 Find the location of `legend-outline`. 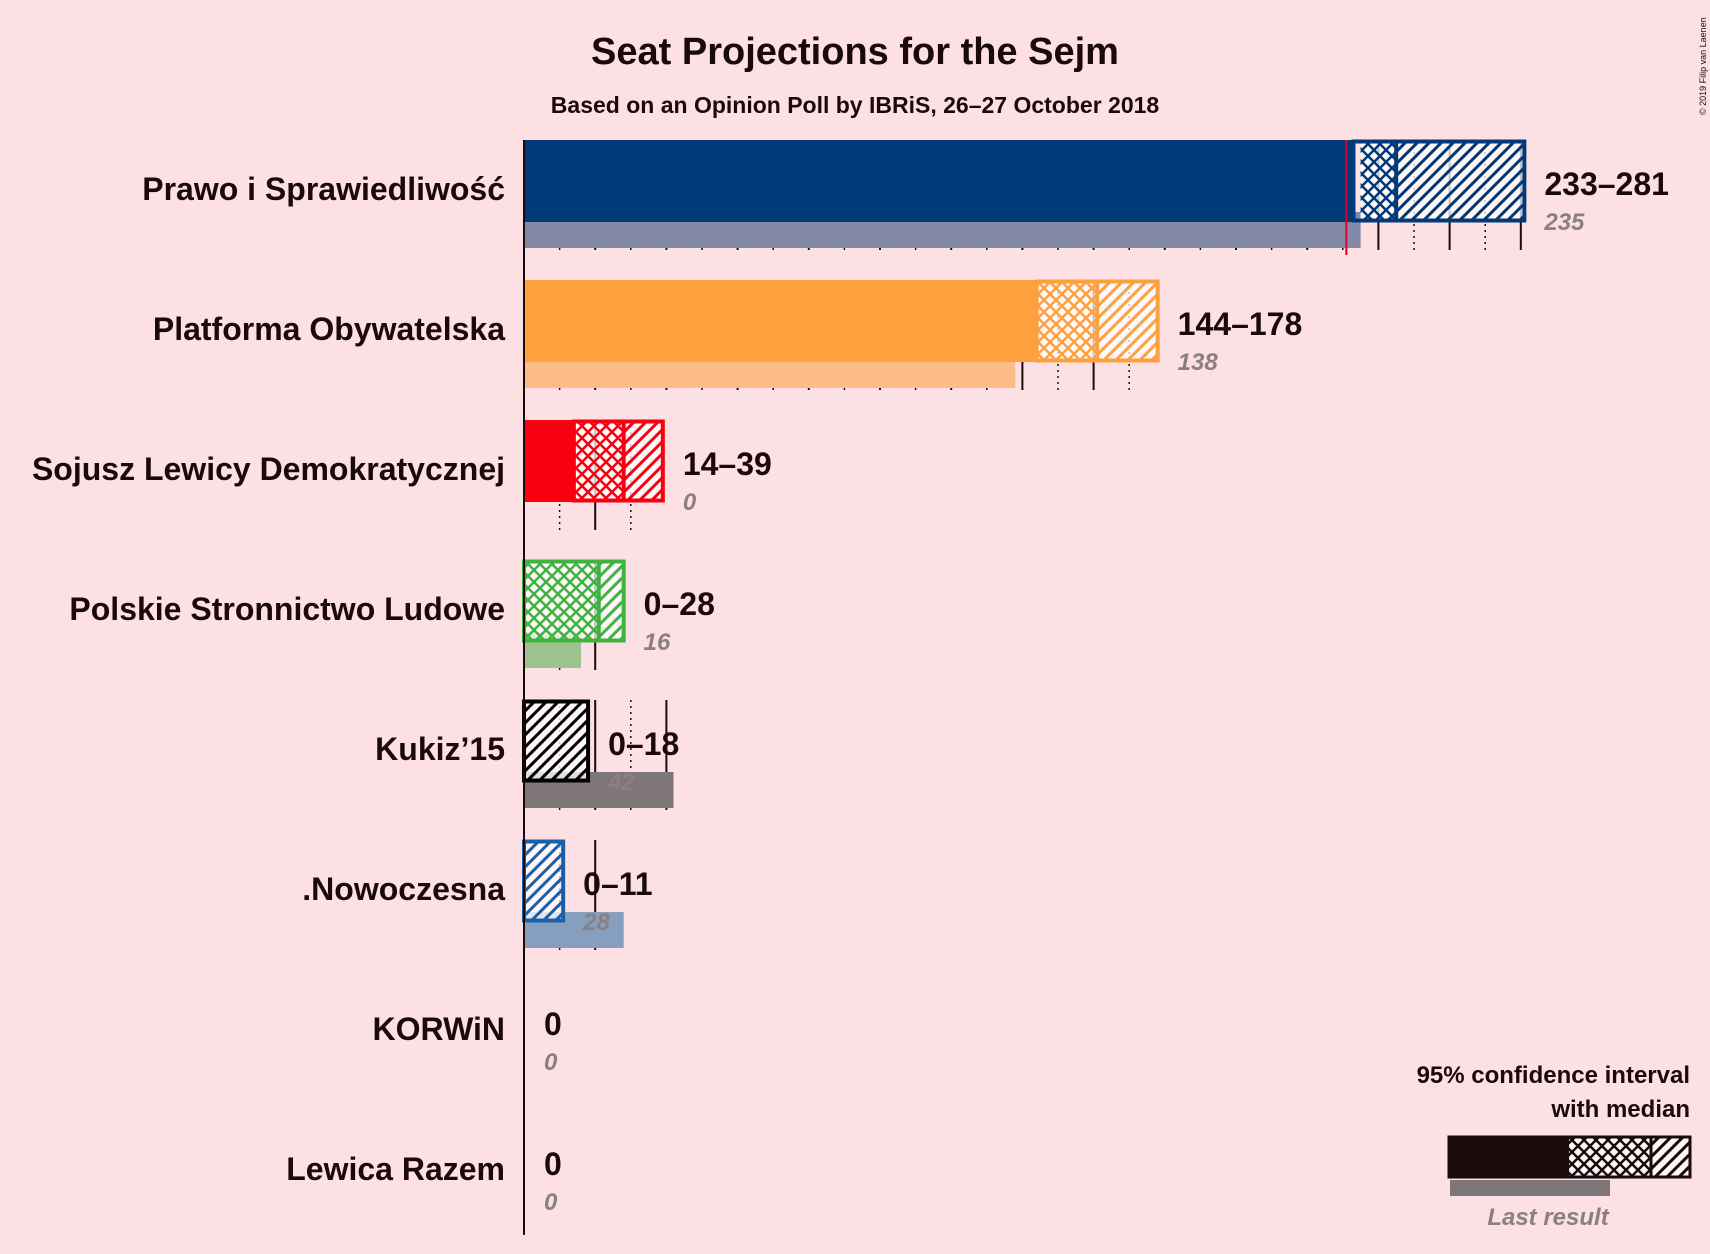

legend-outline is located at coordinates (1569, 1157).